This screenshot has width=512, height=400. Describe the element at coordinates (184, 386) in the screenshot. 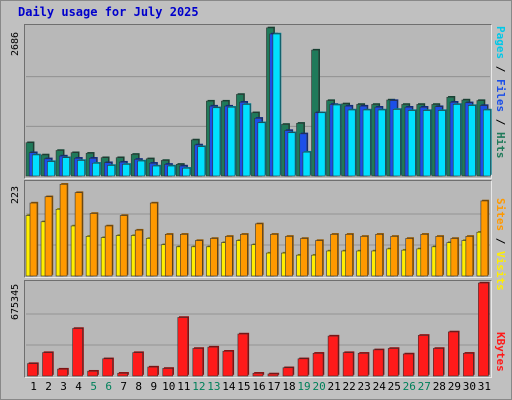

I see `day-label-11: 11` at that location.